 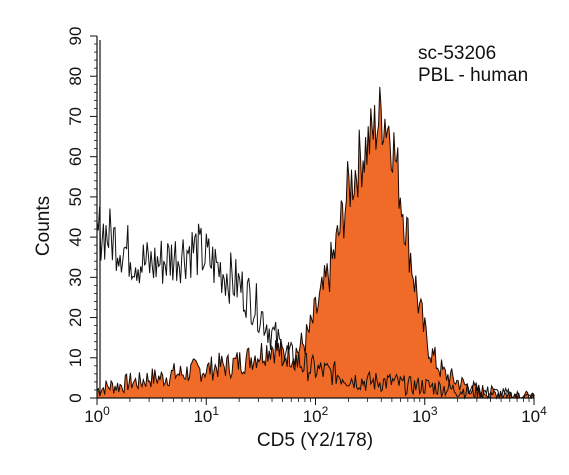 I want to click on x-tick-label: 10², so click(x=316, y=415).